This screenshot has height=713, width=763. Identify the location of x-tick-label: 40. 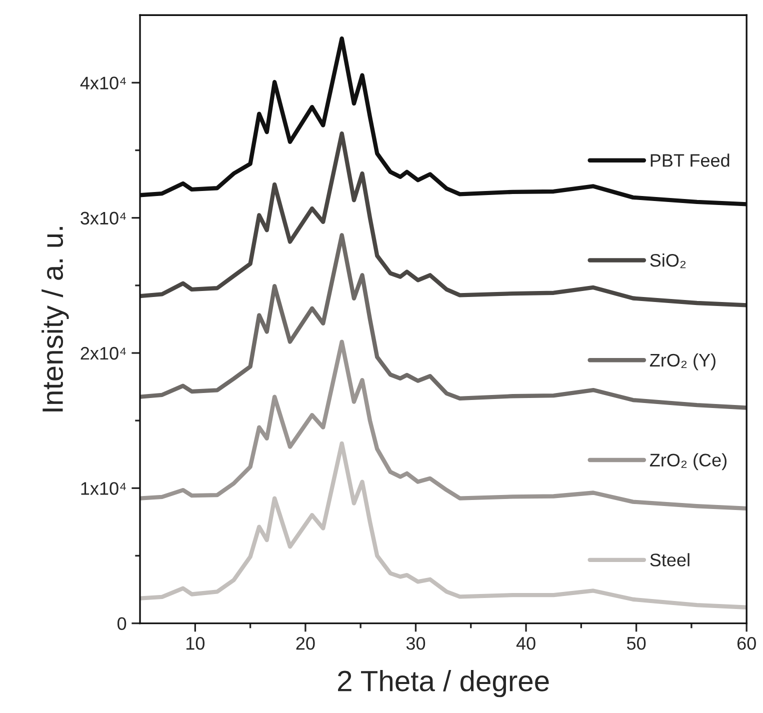
(526, 643).